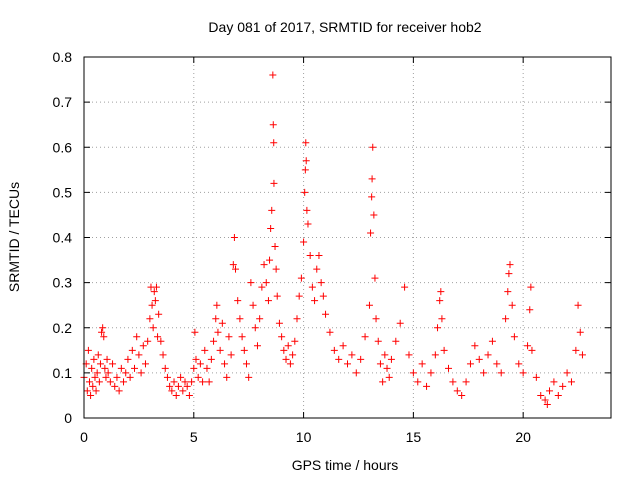  Describe the element at coordinates (63, 192) in the screenshot. I see `y-tick-label: 0.5` at that location.